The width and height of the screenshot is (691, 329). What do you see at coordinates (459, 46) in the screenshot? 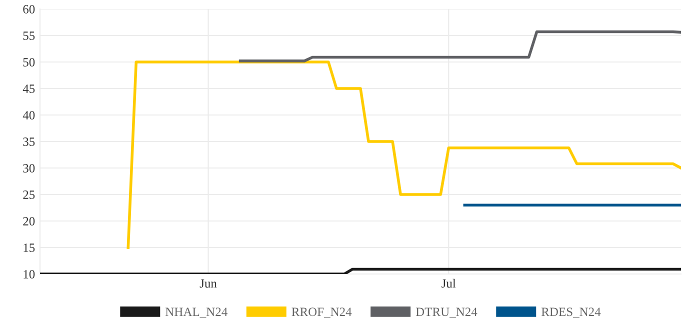
I see `line-series` at bounding box center [459, 46].